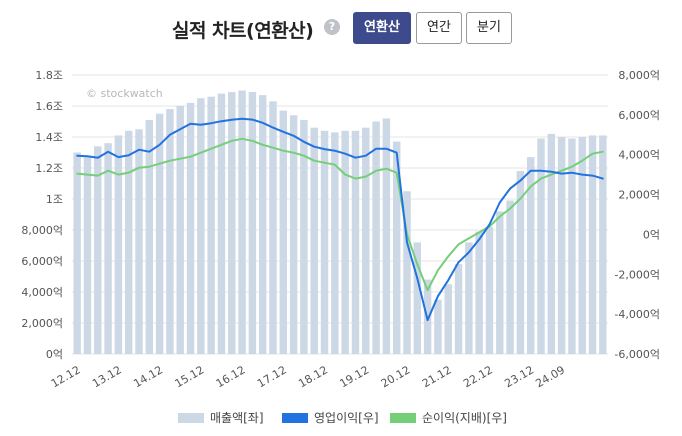  Describe the element at coordinates (42, 292) in the screenshot. I see `y-left-tick-label: 4,000억` at that location.